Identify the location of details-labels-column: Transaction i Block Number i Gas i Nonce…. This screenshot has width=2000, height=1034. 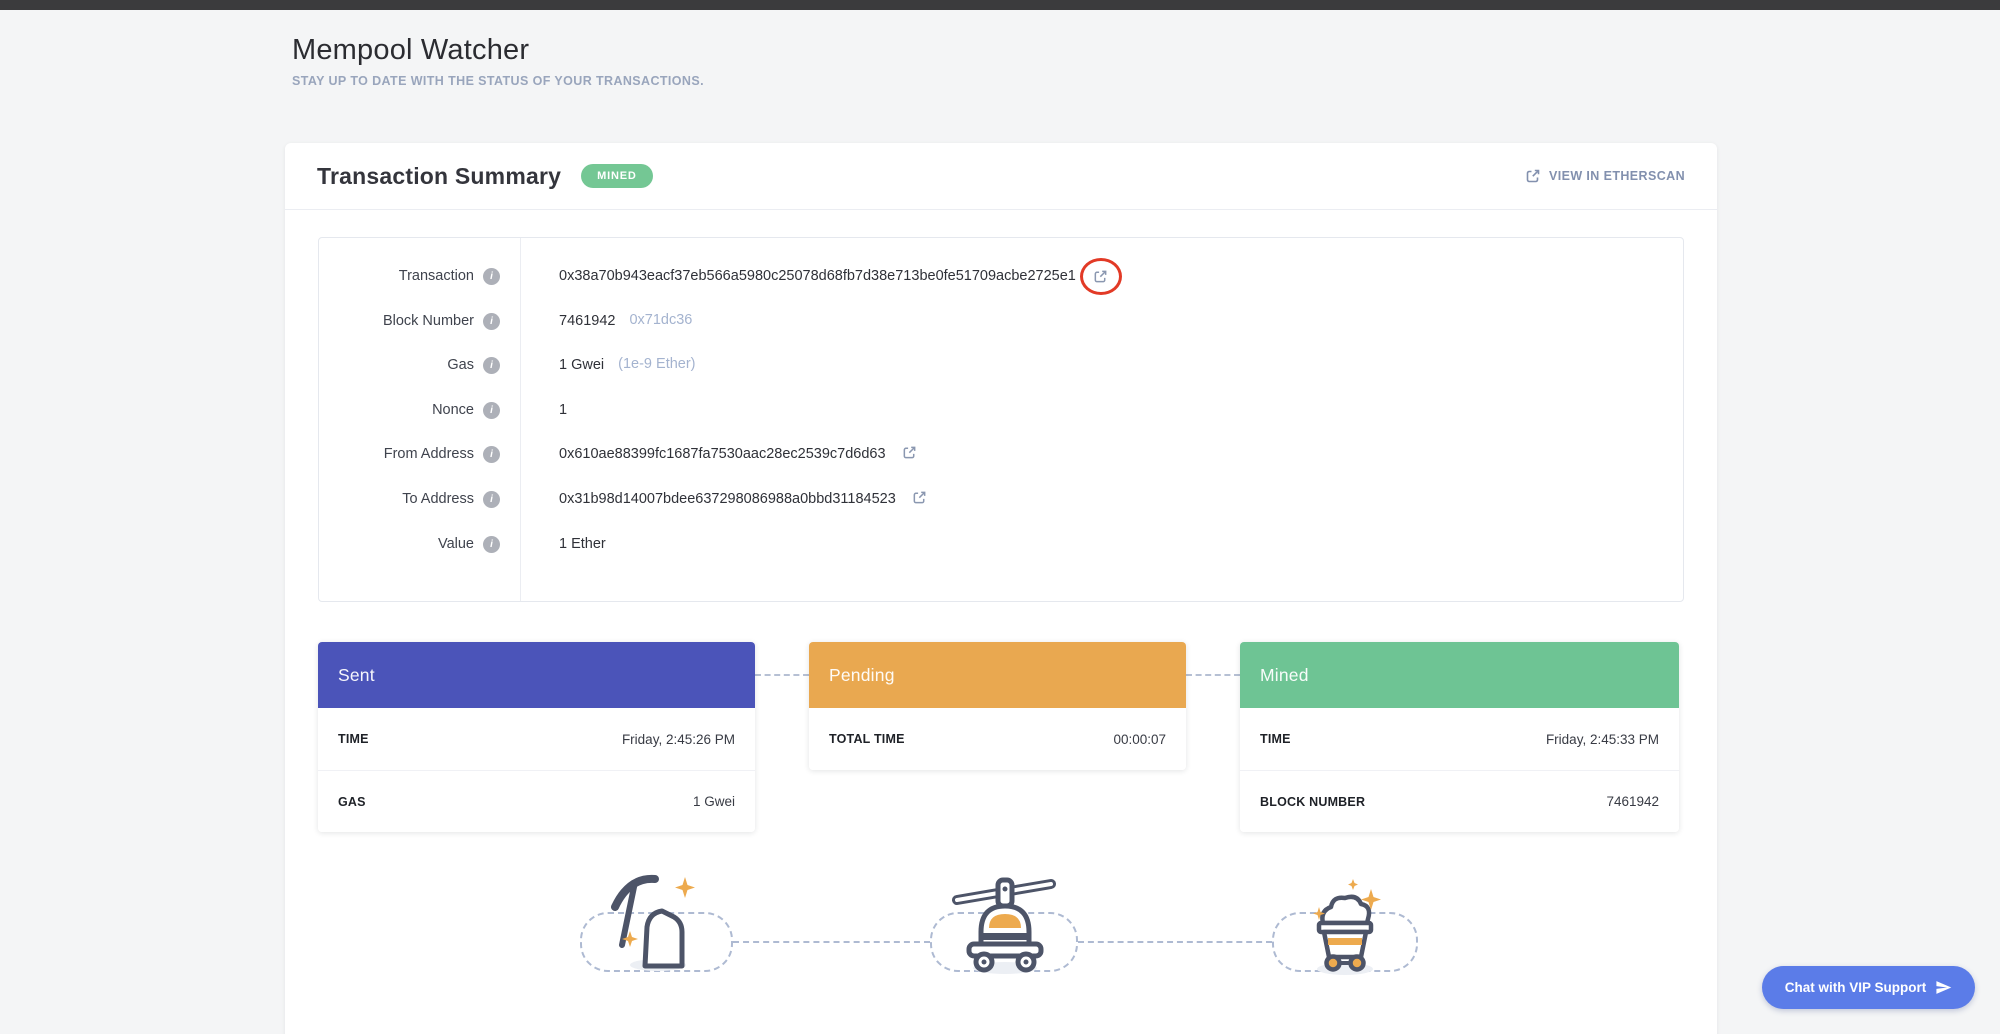
(420, 419).